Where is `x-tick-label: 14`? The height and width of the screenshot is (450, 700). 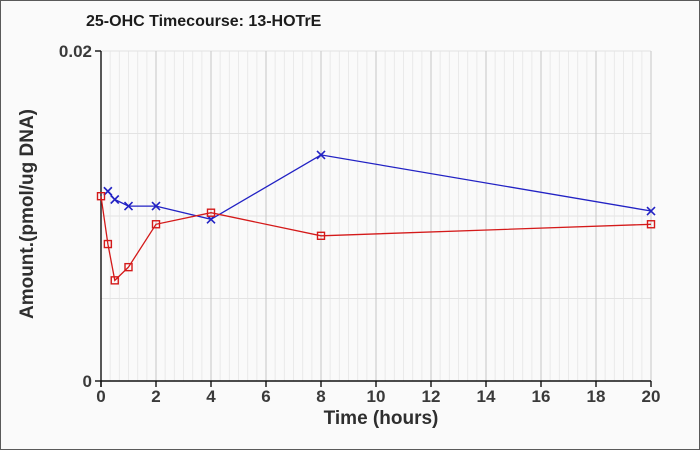 x-tick-label: 14 is located at coordinates (486, 396).